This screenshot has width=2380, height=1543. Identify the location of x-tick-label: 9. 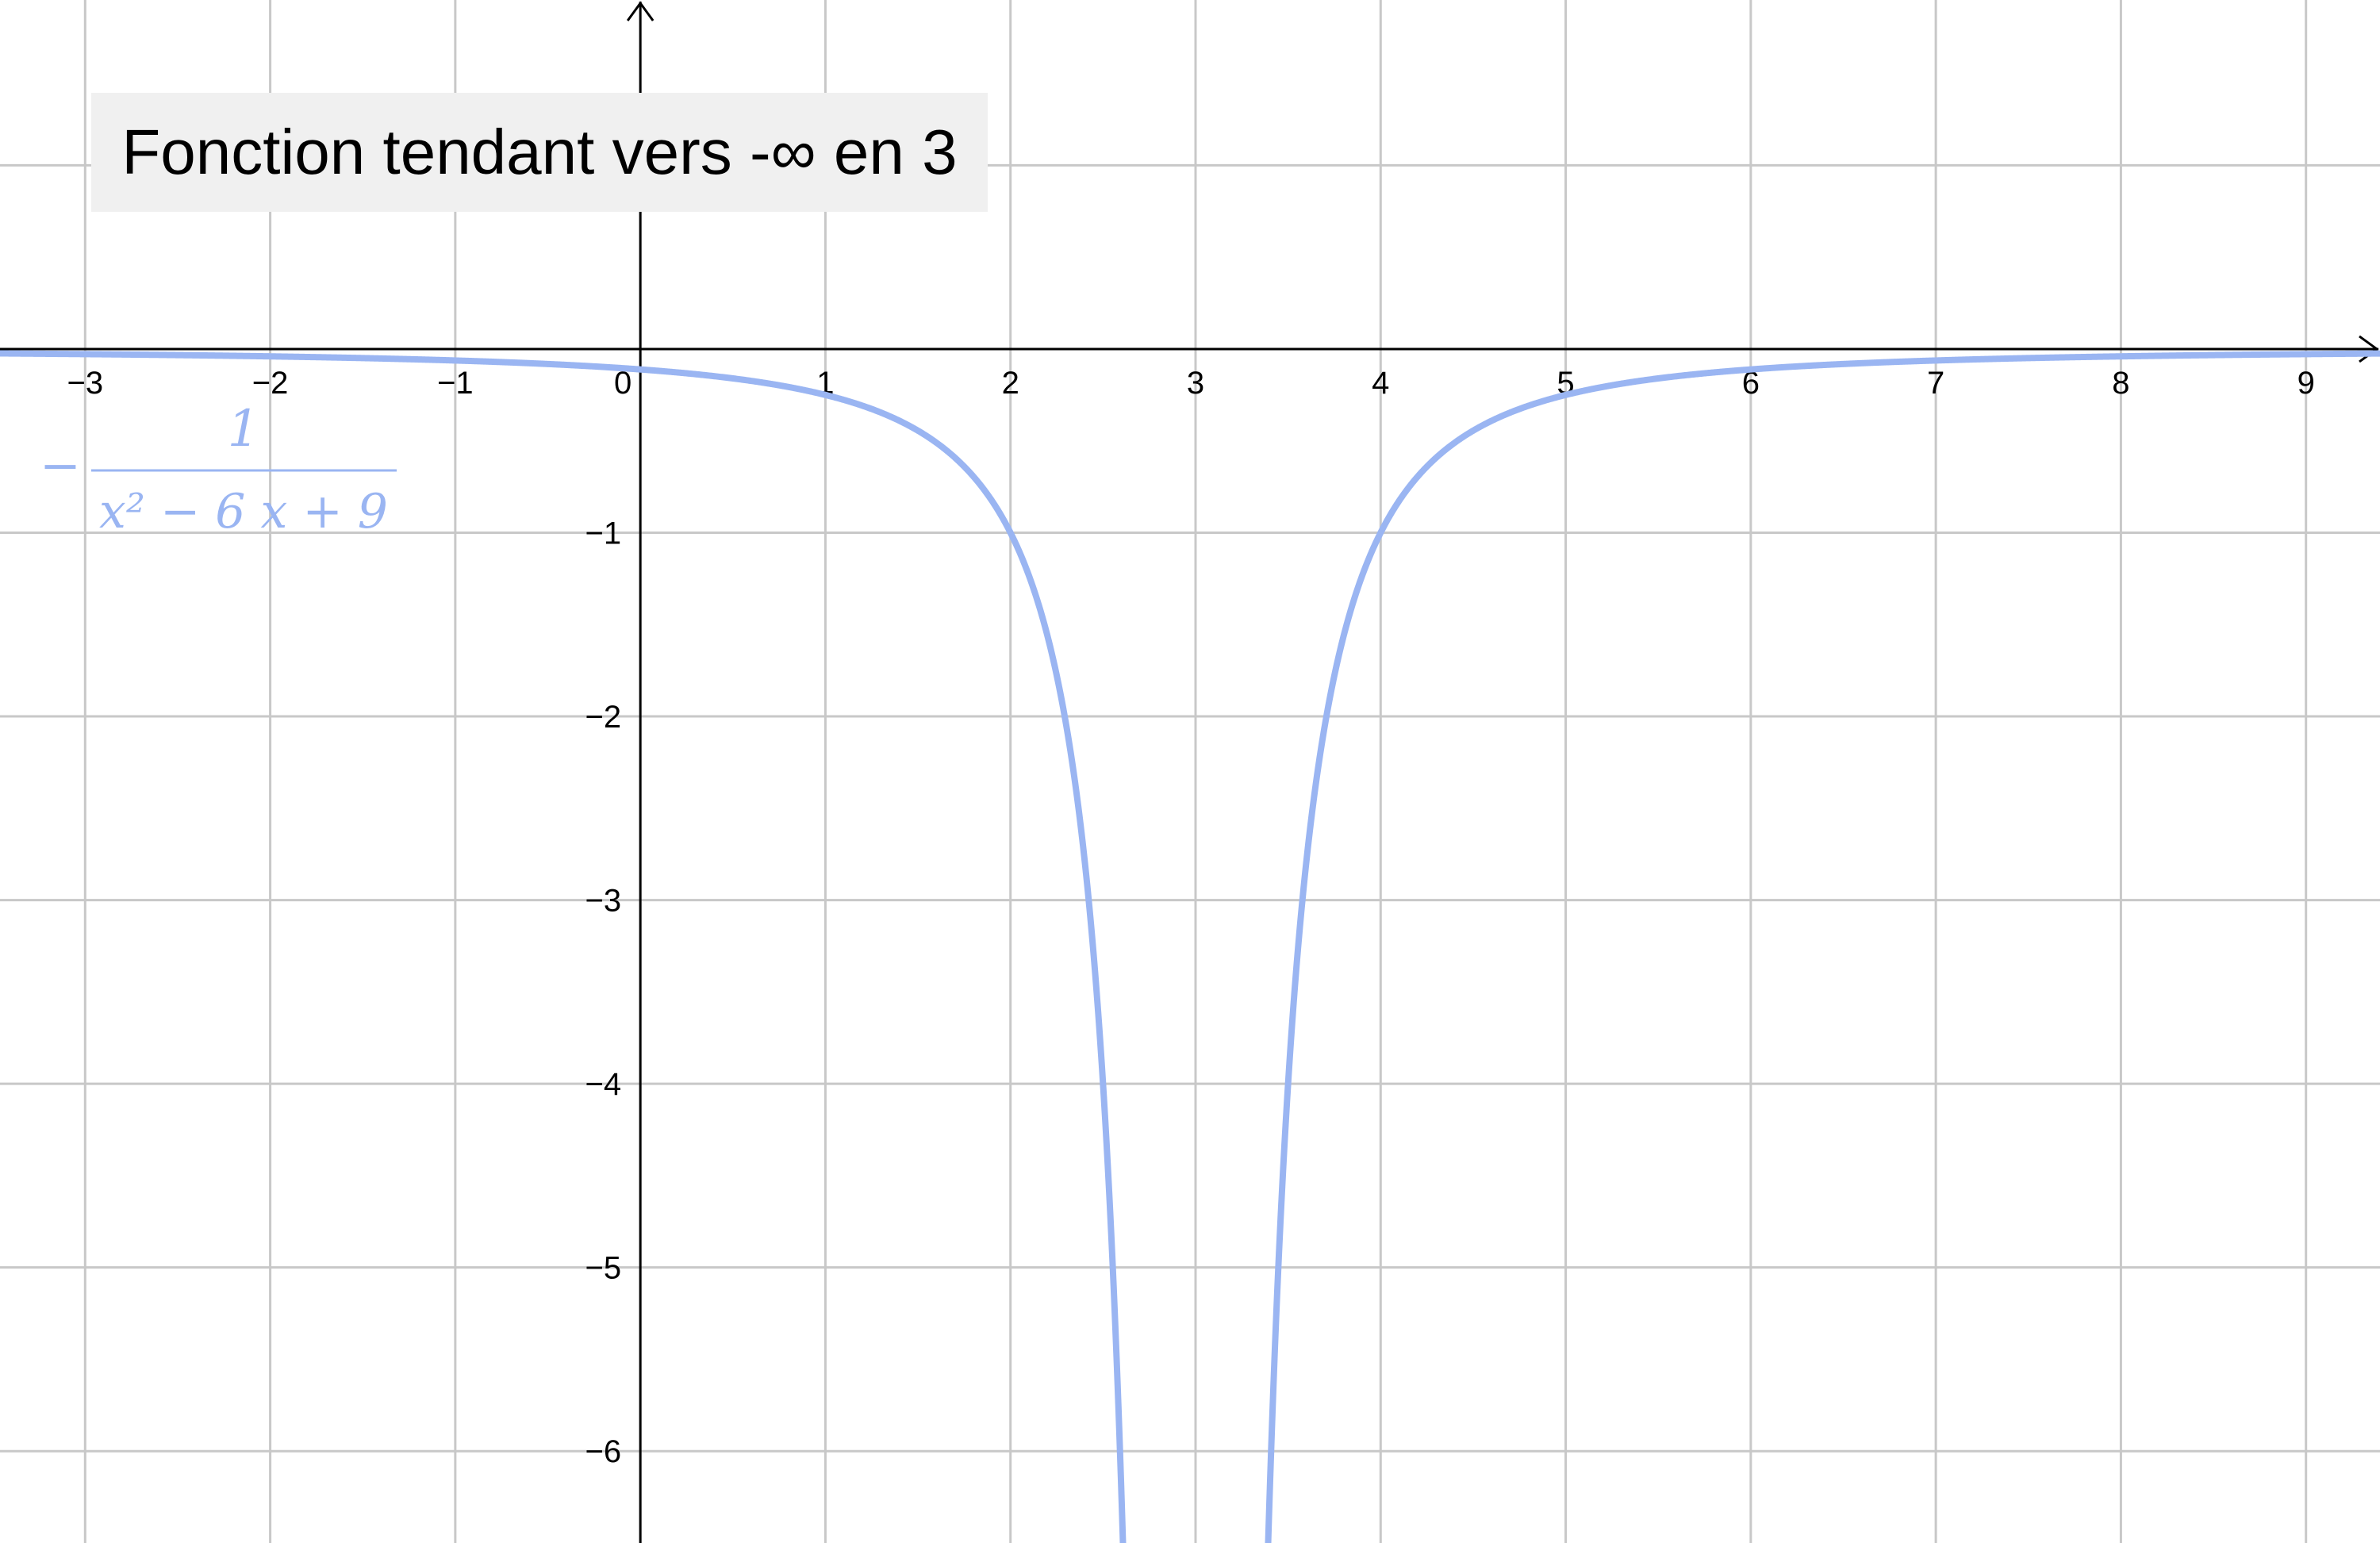
(2306, 383).